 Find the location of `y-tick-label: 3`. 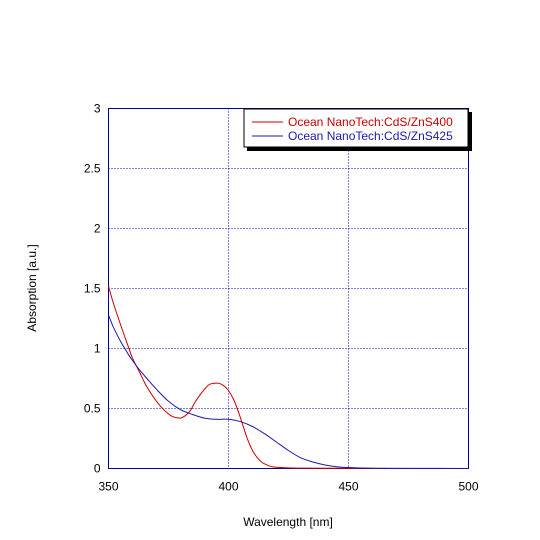

y-tick-label: 3 is located at coordinates (97, 109).